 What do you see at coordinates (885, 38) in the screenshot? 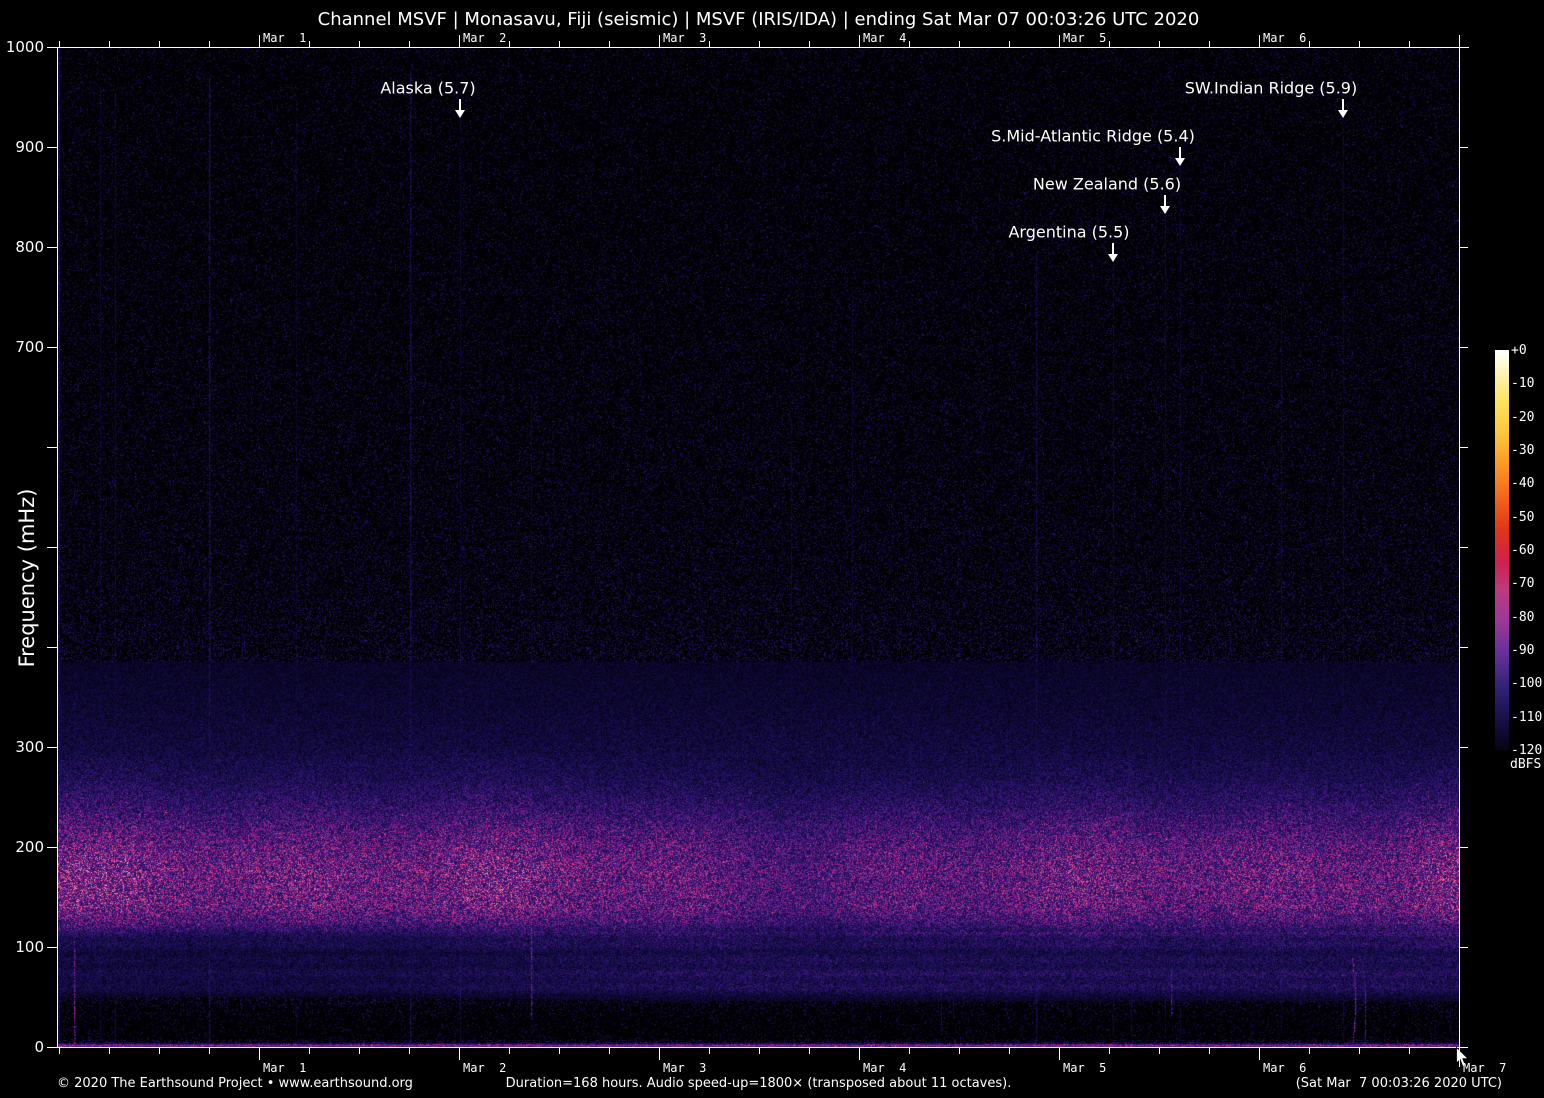
I see `x-tick-label-top: Mar 4` at bounding box center [885, 38].